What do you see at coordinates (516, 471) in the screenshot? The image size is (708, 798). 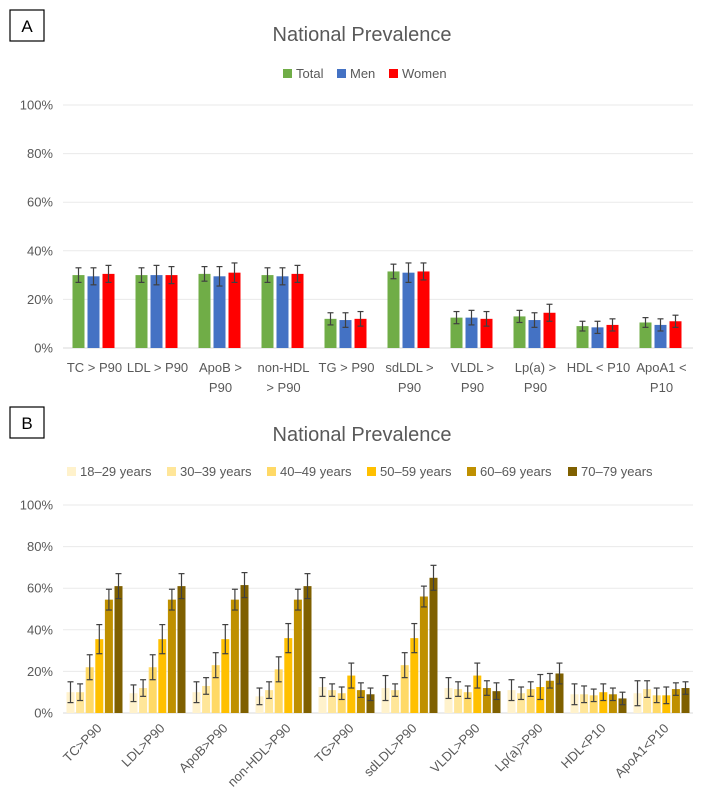 I see `legend-label: 60–69 years` at bounding box center [516, 471].